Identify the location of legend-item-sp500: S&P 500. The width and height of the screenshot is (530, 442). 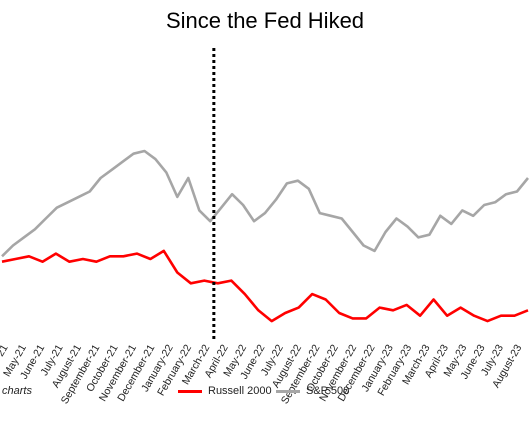
(312, 391).